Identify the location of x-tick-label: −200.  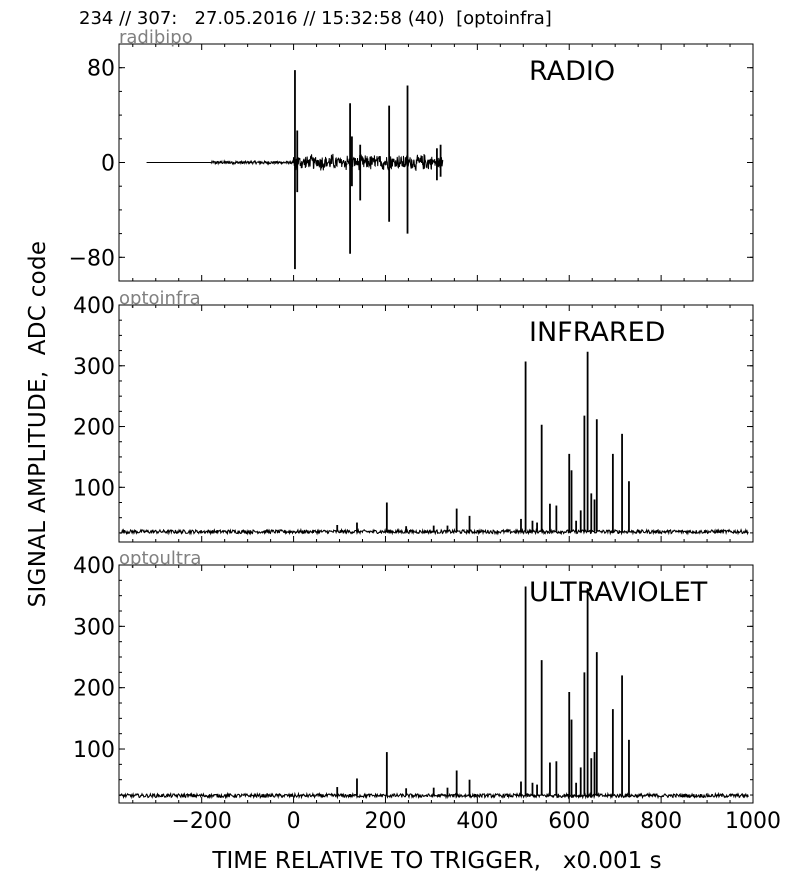
(201, 821).